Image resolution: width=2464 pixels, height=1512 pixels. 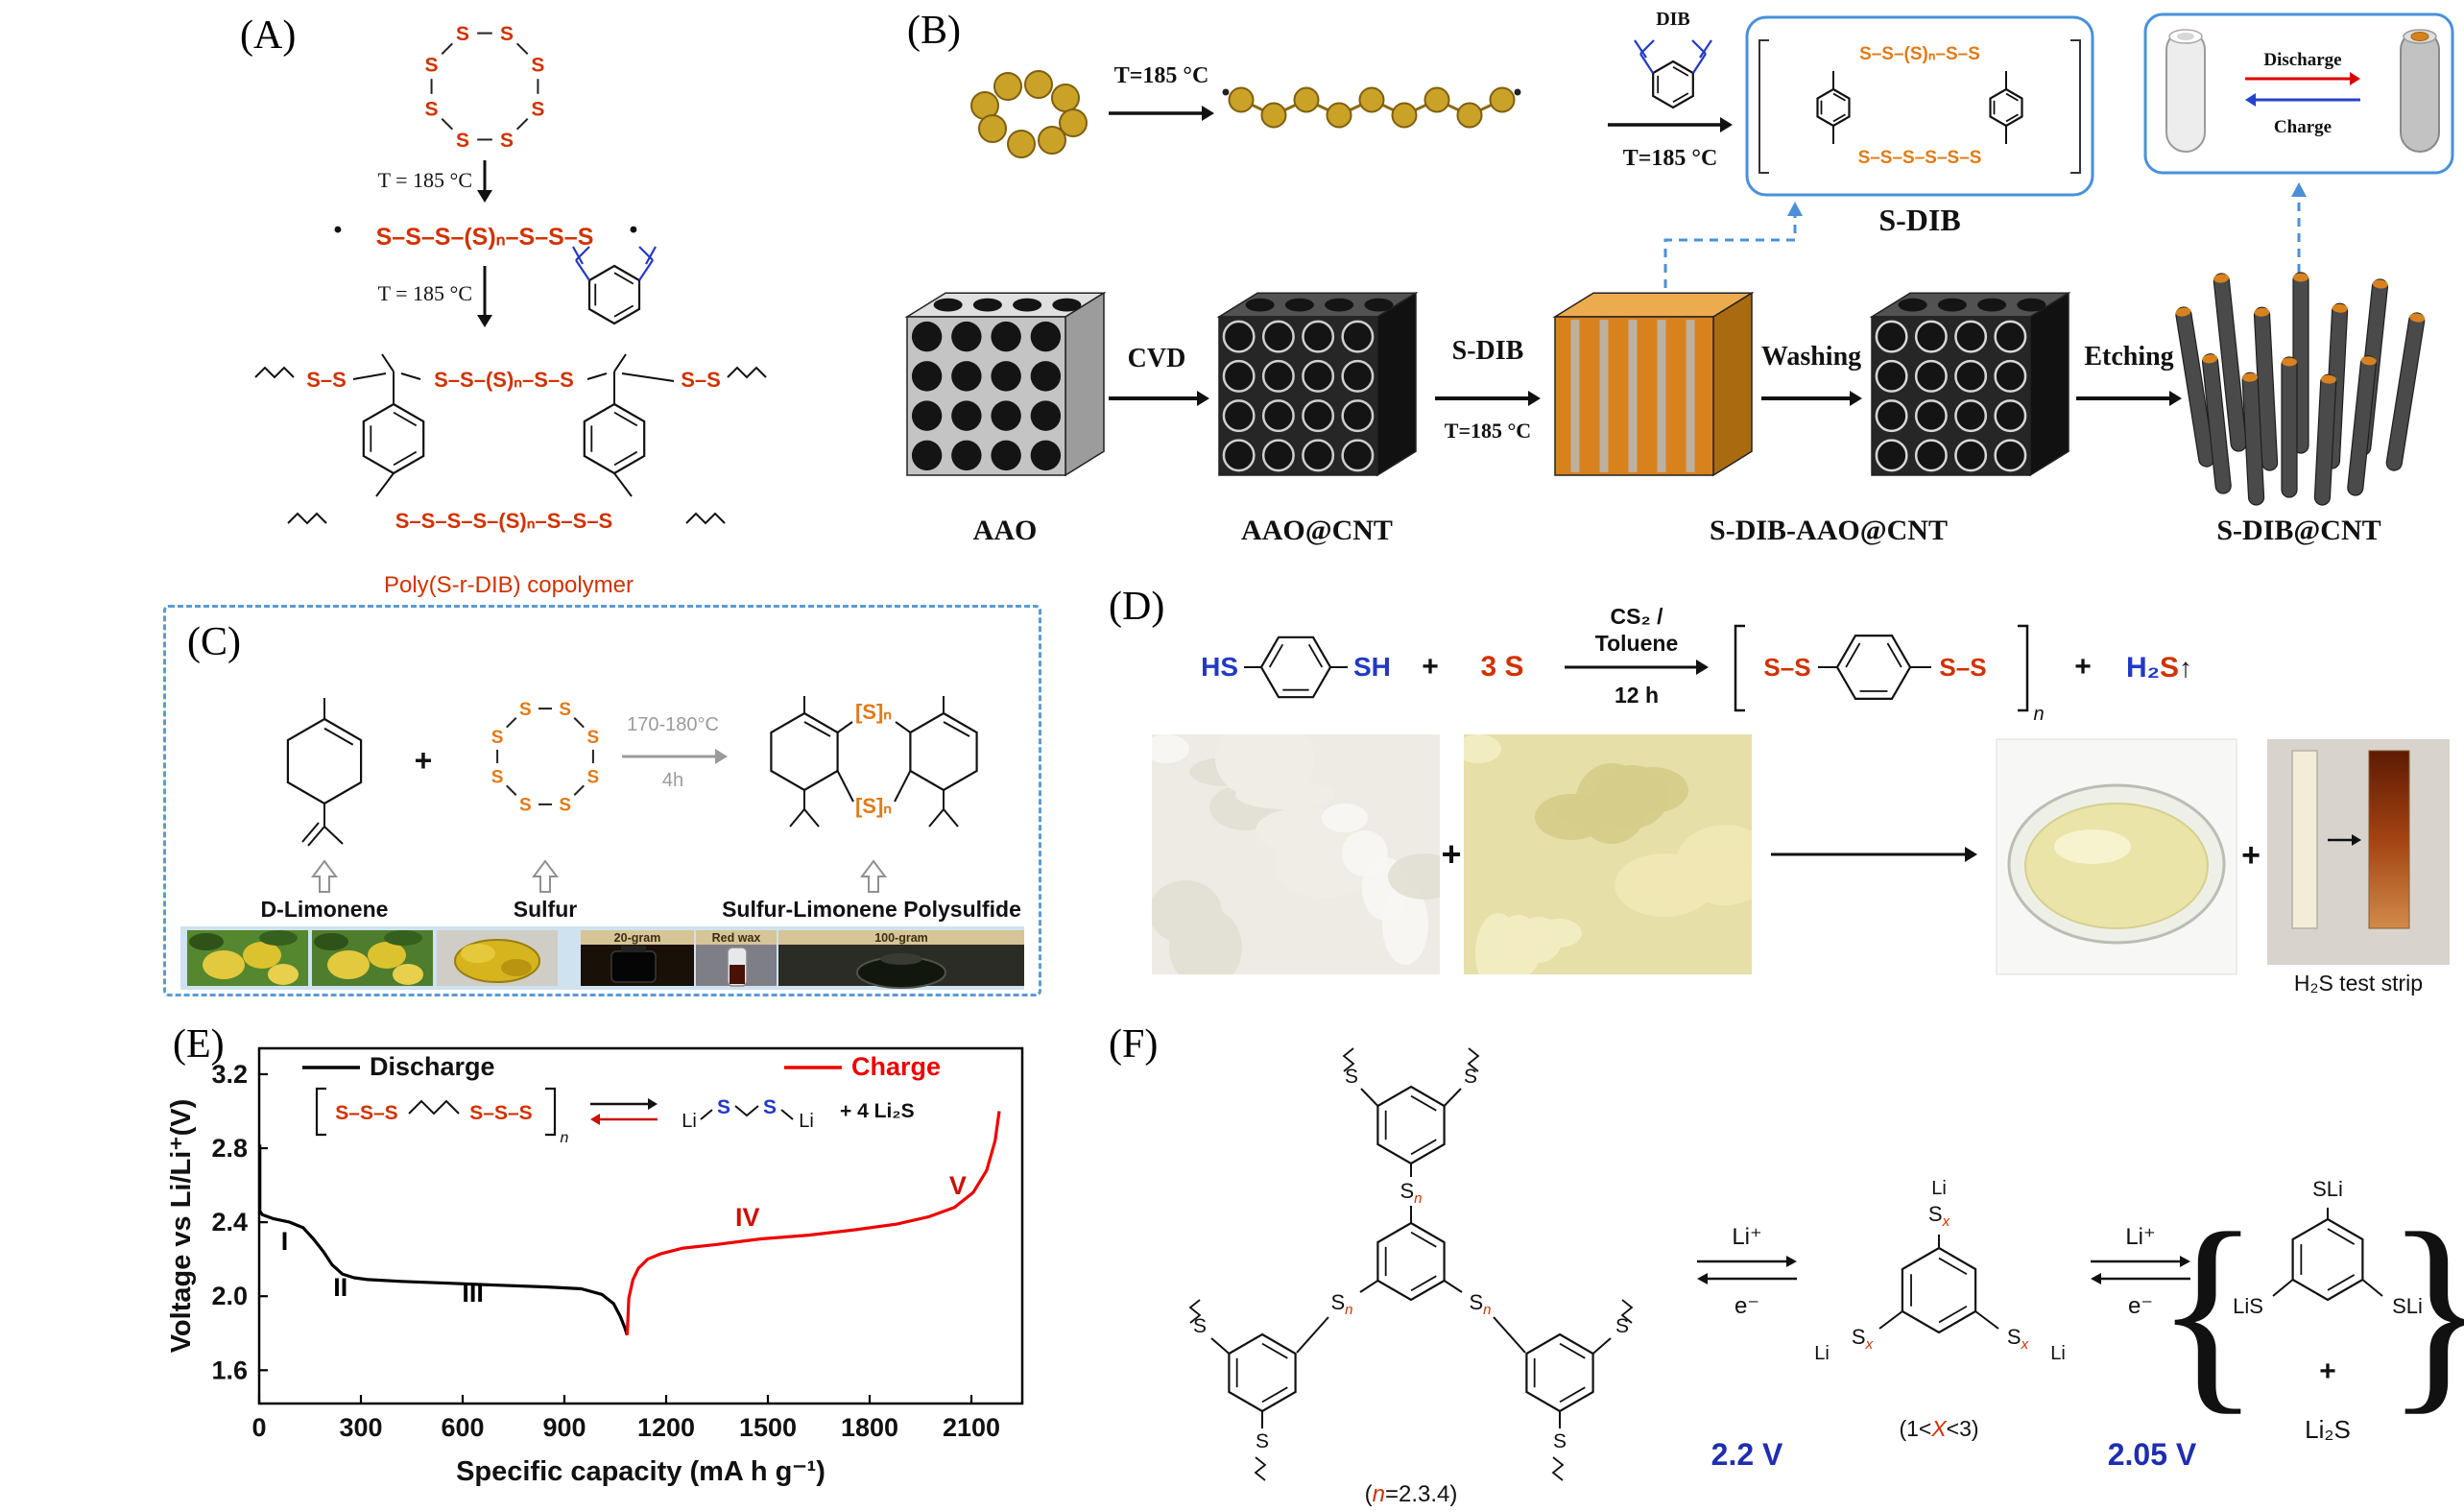 What do you see at coordinates (813, 1223) in the screenshot?
I see `charge-curve` at bounding box center [813, 1223].